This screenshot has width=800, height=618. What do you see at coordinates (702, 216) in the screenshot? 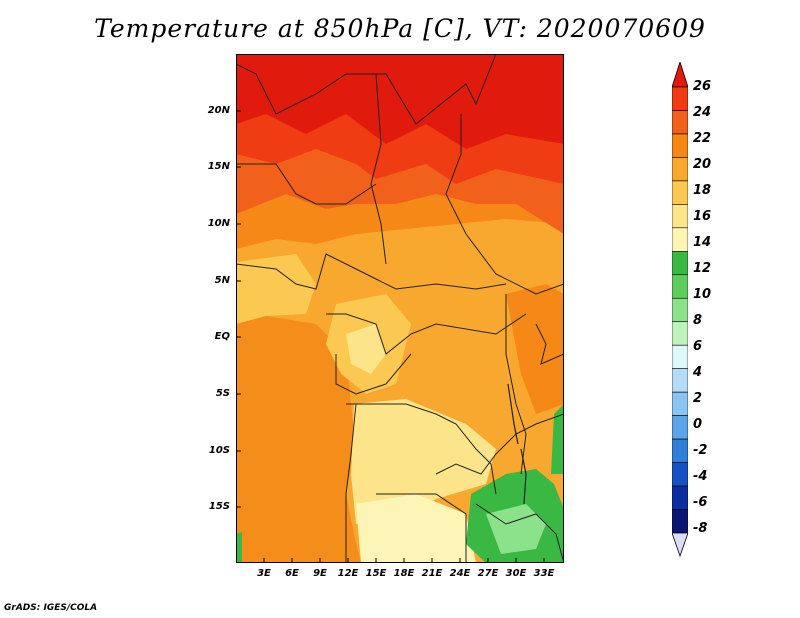
I see `colorbar-label: 16` at bounding box center [702, 216].